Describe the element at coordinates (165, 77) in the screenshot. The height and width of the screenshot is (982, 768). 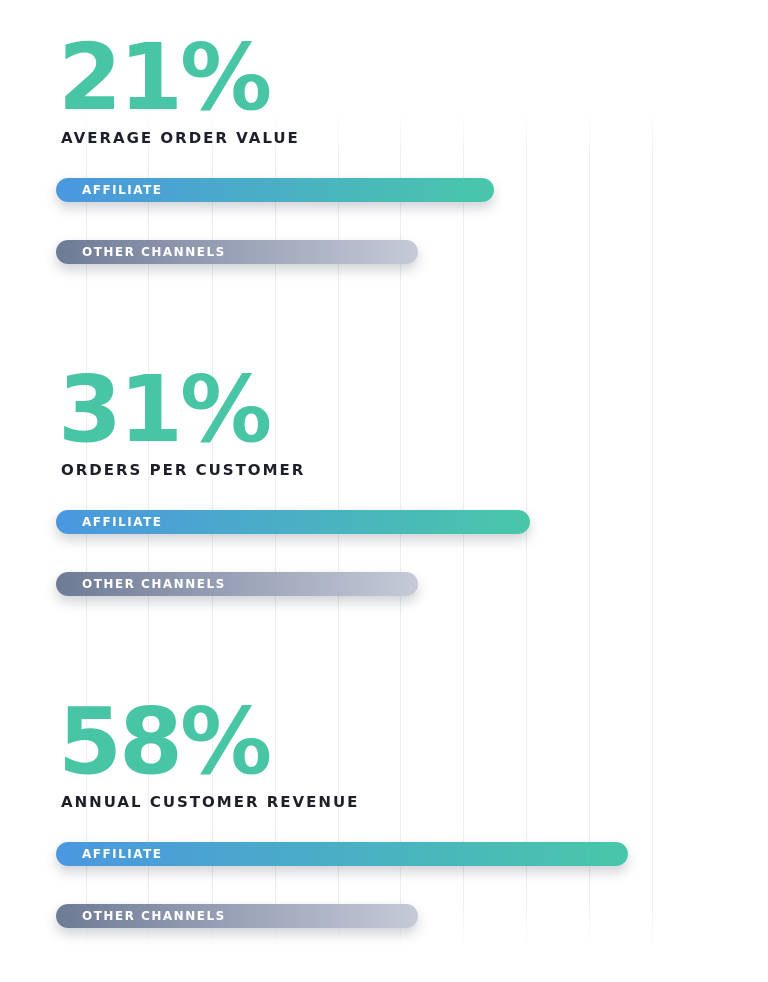
I see `percent-value: 21%` at that location.